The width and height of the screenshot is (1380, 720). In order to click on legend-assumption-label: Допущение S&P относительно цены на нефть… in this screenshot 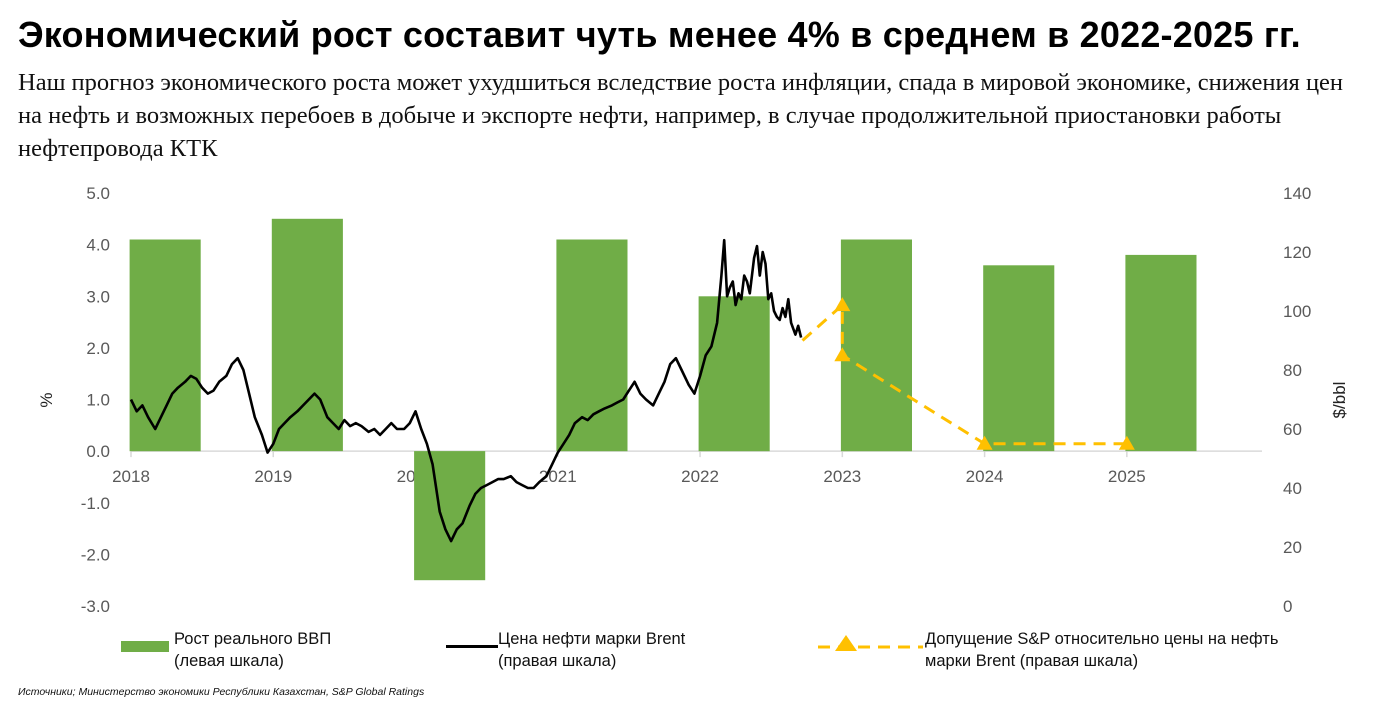, I will do `click(1102, 650)`.